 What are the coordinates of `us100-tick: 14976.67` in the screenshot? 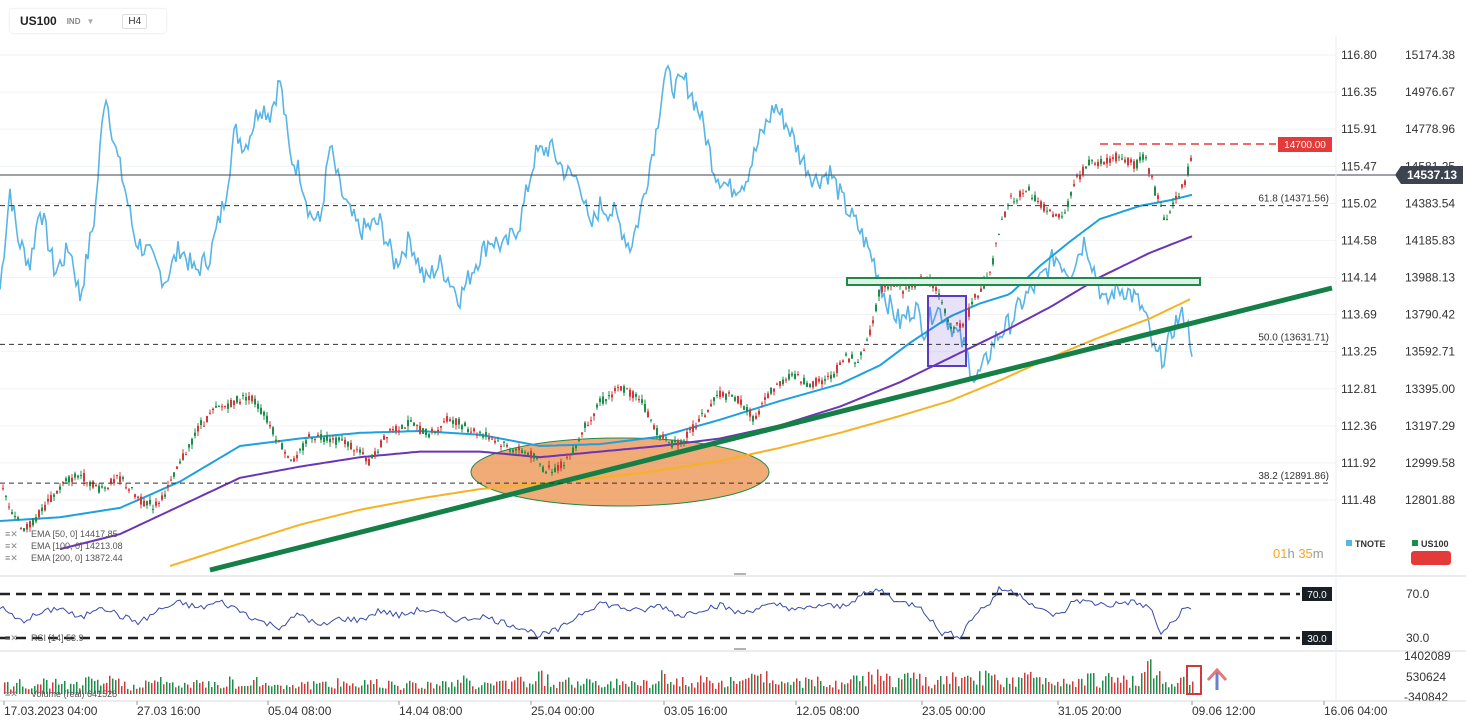 It's located at (1430, 92).